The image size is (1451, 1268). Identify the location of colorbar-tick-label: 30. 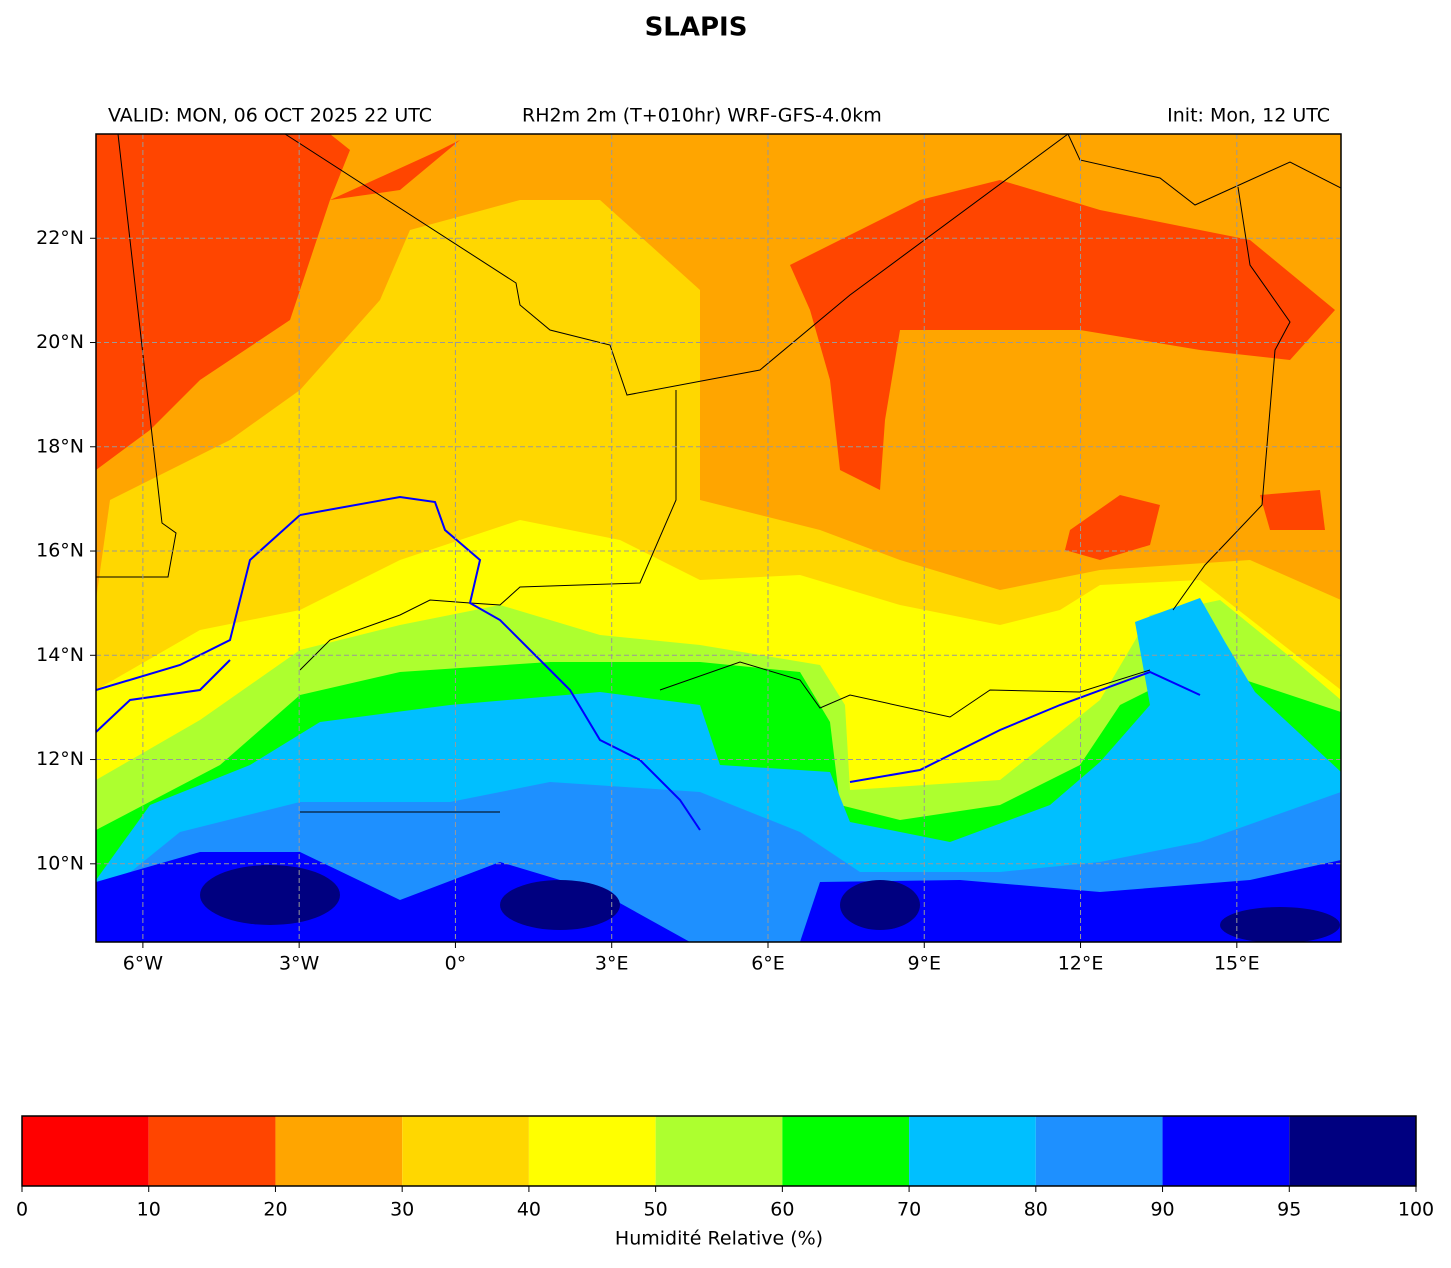
(402, 1210).